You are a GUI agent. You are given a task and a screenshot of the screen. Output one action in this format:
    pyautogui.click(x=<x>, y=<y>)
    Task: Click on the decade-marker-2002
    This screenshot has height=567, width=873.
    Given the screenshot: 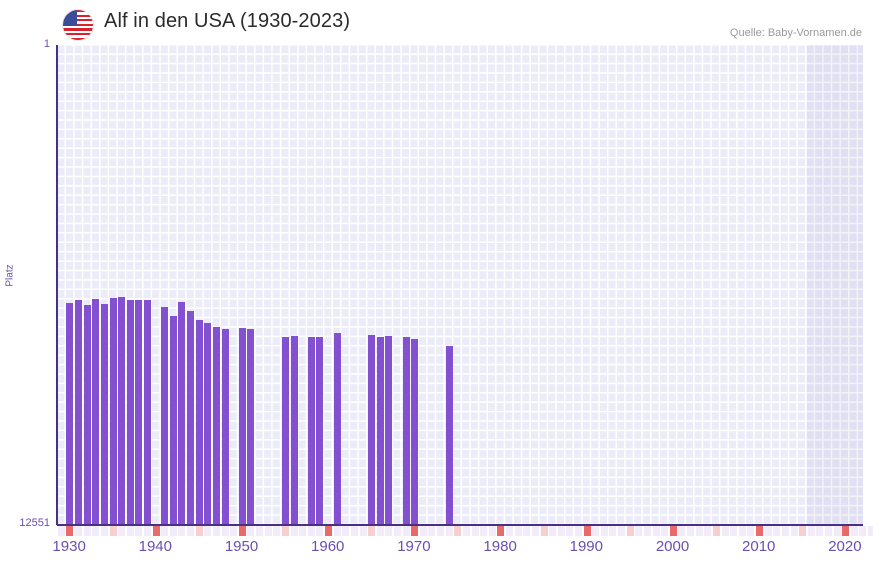 What is the action you would take?
    pyautogui.click(x=691, y=531)
    